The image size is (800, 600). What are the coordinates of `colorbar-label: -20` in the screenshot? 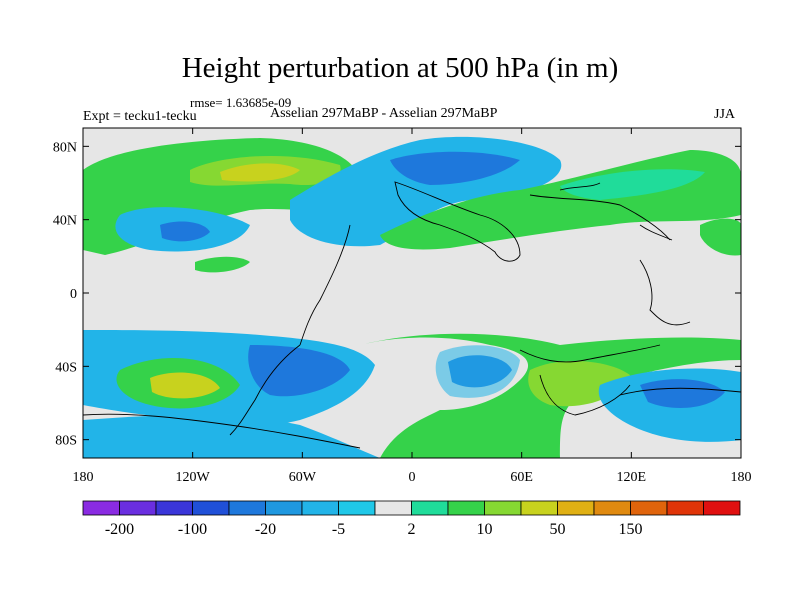 It's located at (265, 529).